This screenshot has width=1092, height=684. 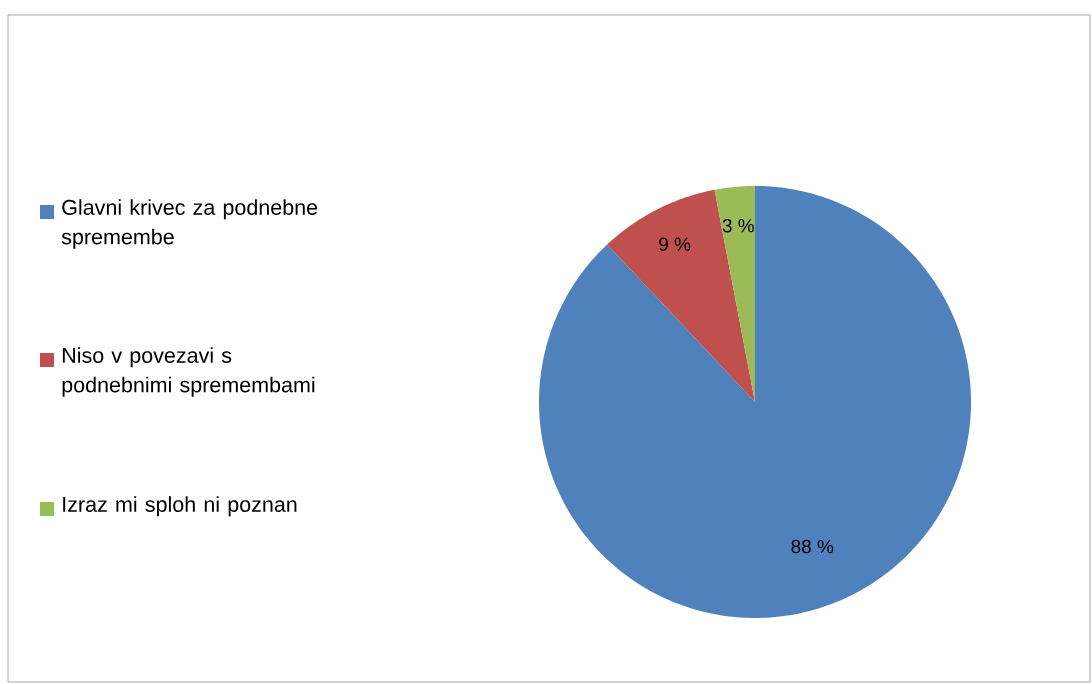 What do you see at coordinates (180, 506) in the screenshot?
I see `legend-label: Izraz mi sploh ni poznan` at bounding box center [180, 506].